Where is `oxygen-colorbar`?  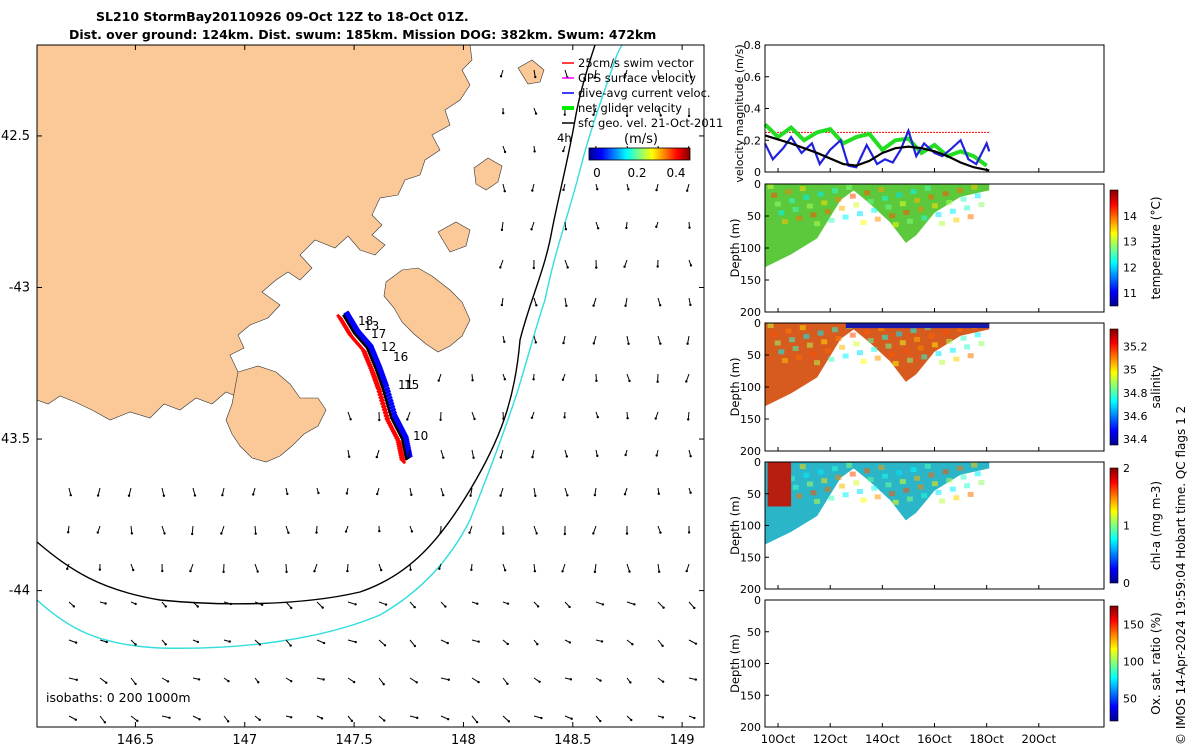 oxygen-colorbar is located at coordinates (1114, 663).